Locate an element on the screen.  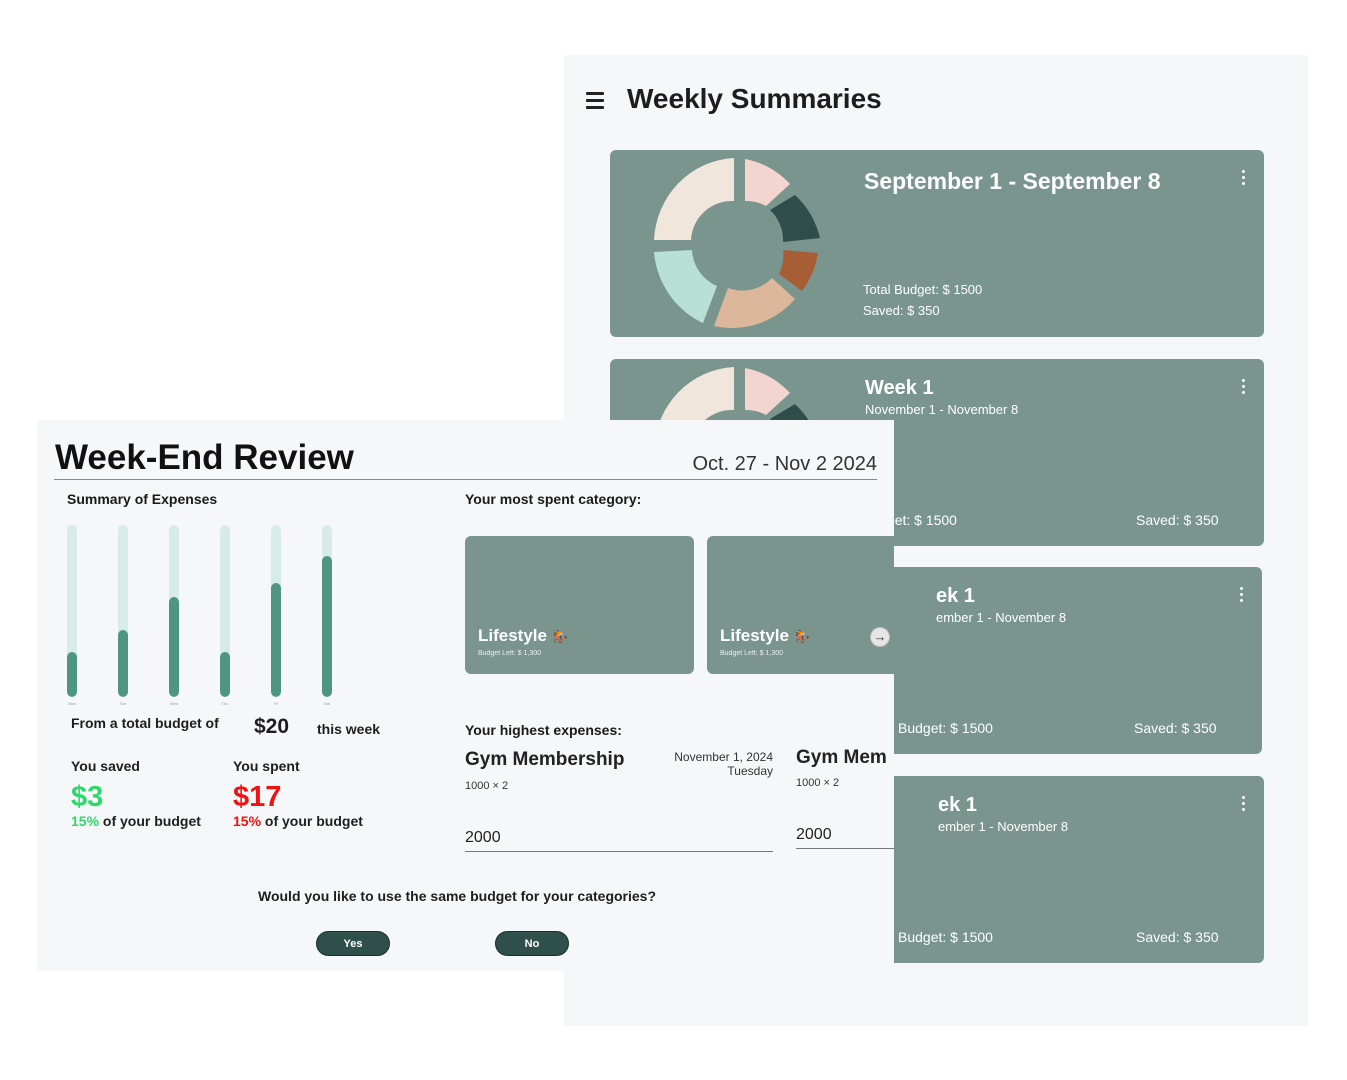
summary-of-expenses-label: Summary of Expenses is located at coordinates (142, 499).